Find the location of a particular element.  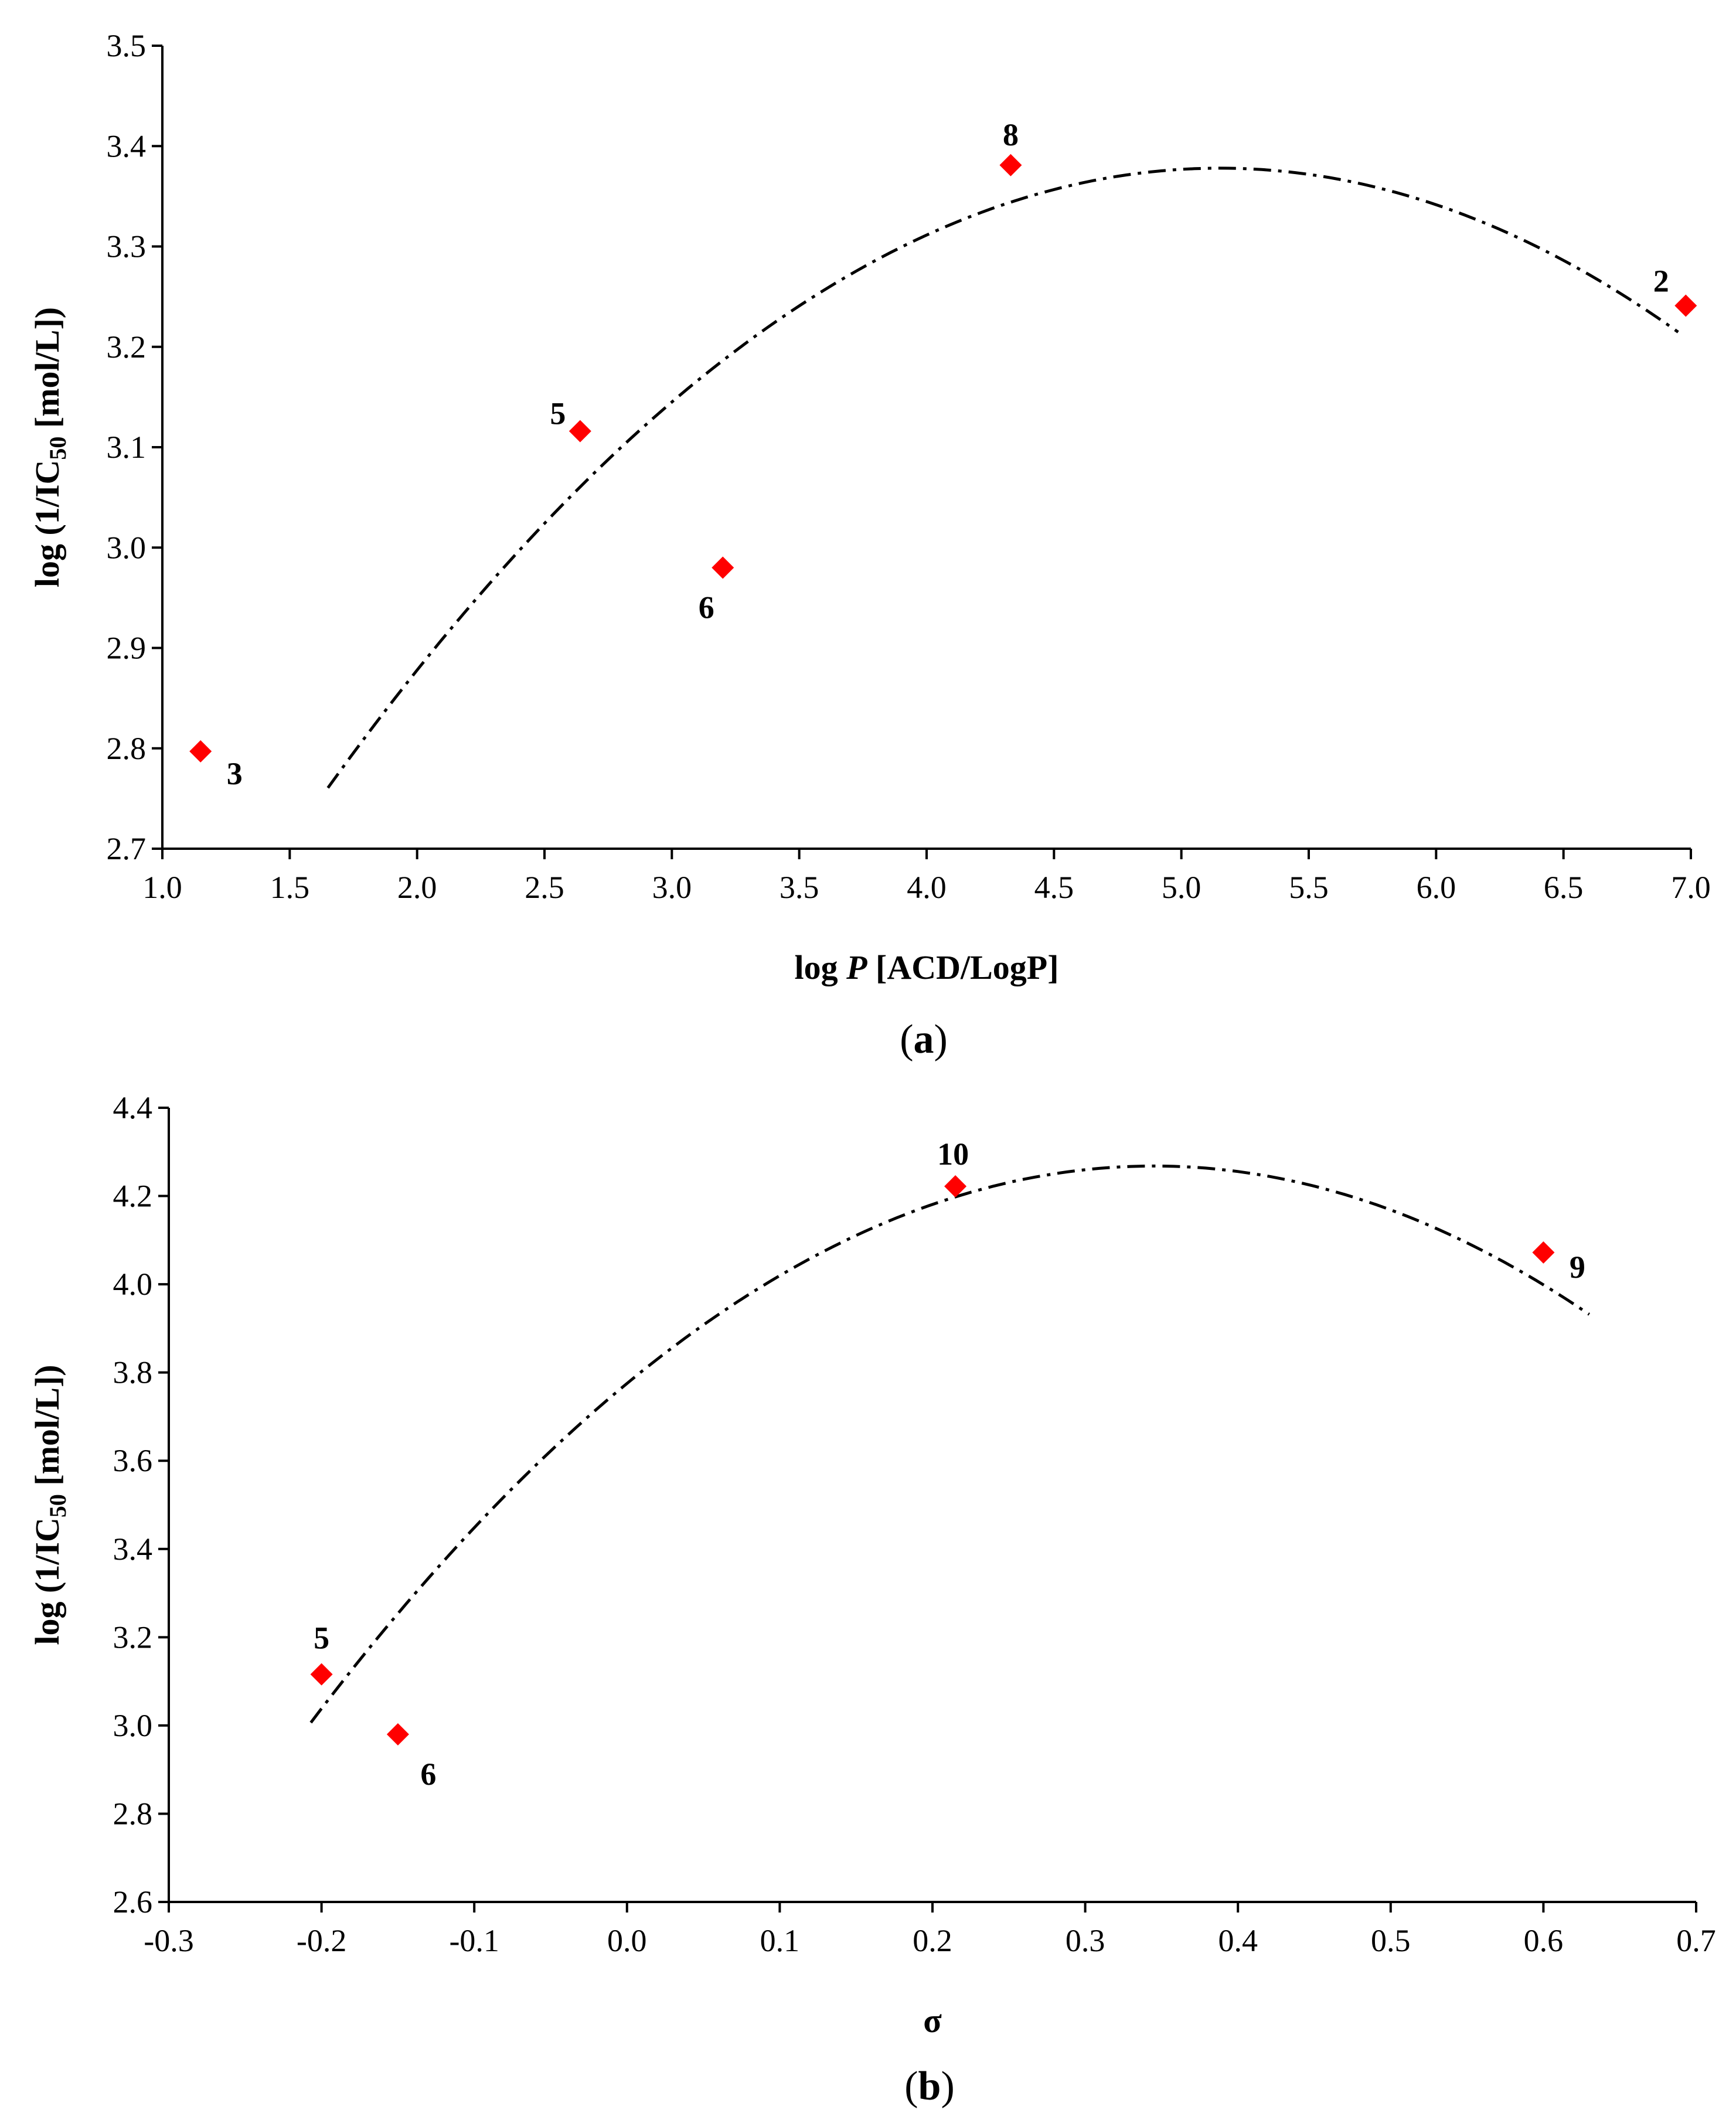

x-tick-label: 6.0 is located at coordinates (1437, 887).